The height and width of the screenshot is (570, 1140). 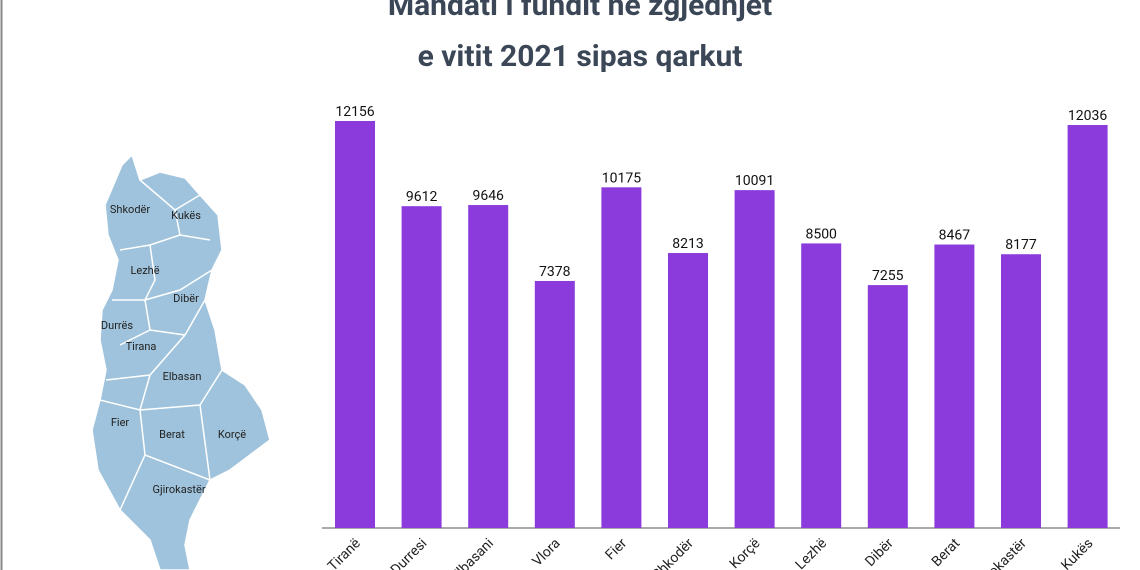 I want to click on x-tick-label: Kukës, so click(x=1077, y=553).